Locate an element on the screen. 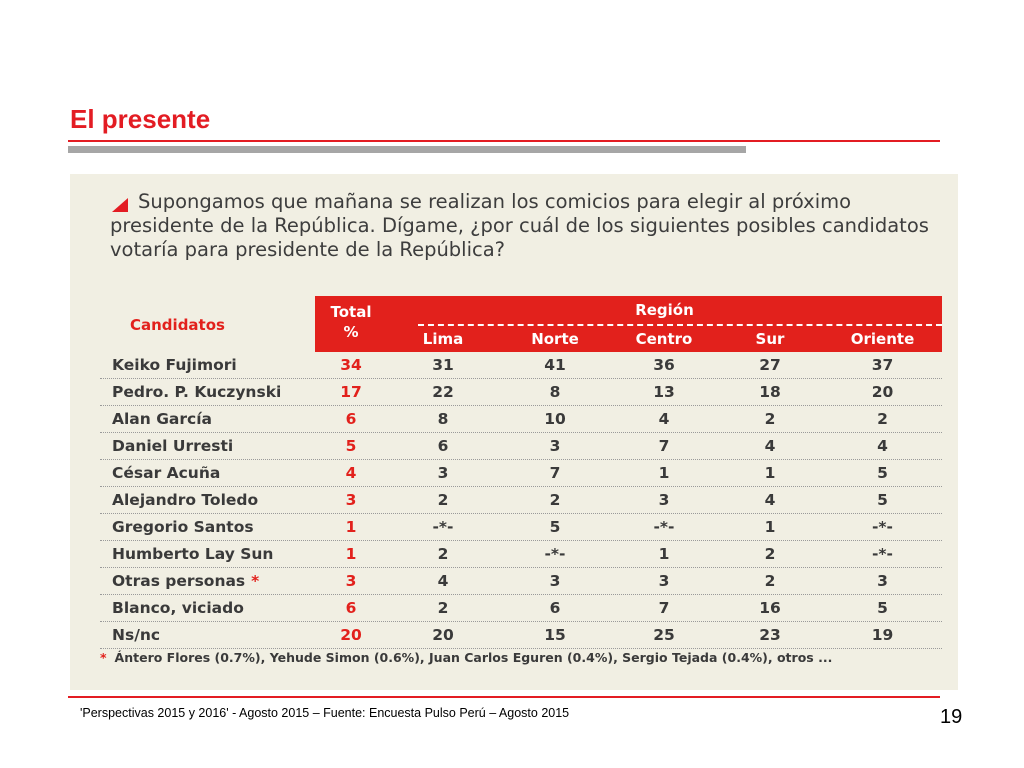 The image size is (1024, 768). candidate-name-text: Alan García is located at coordinates (162, 419).